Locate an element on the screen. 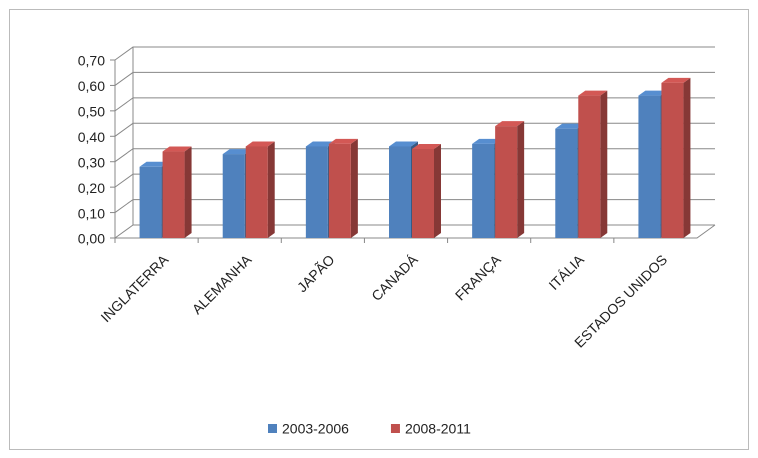  y-tick-label: 0,50 is located at coordinates (91, 112).